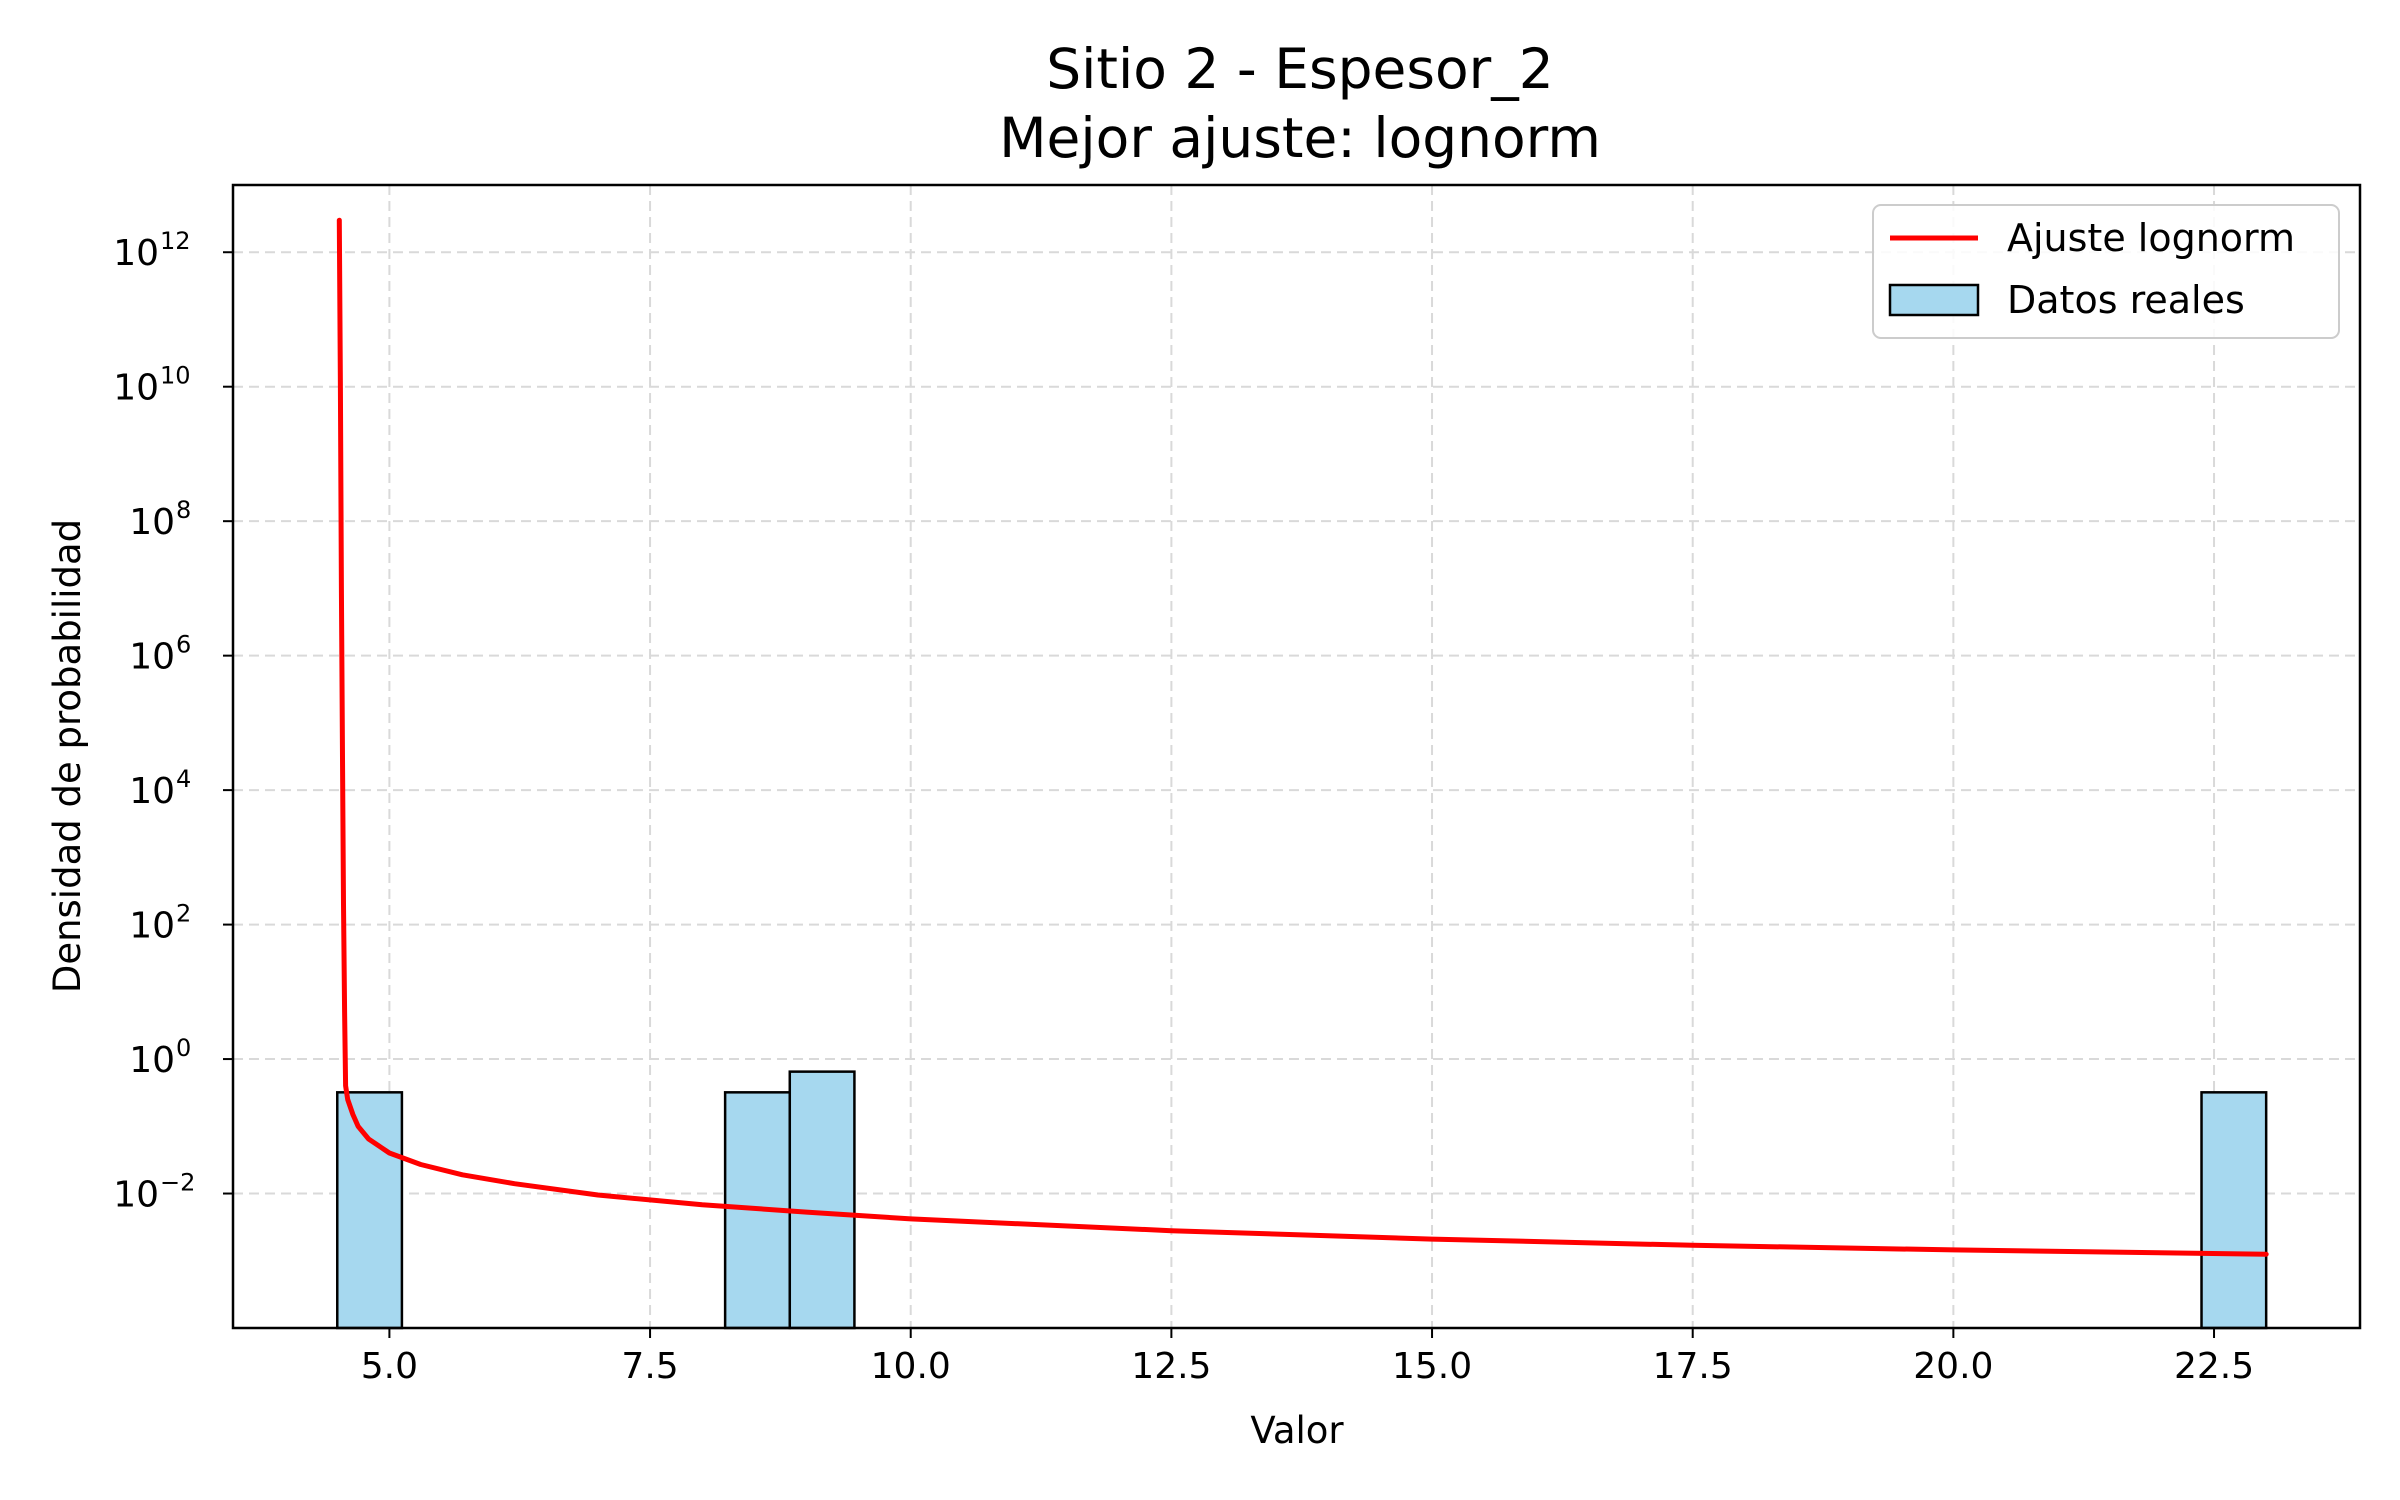 Image resolution: width=2400 pixels, height=1500 pixels. I want to click on legend-label-fit: Ajuste lognorm, so click(2151, 238).